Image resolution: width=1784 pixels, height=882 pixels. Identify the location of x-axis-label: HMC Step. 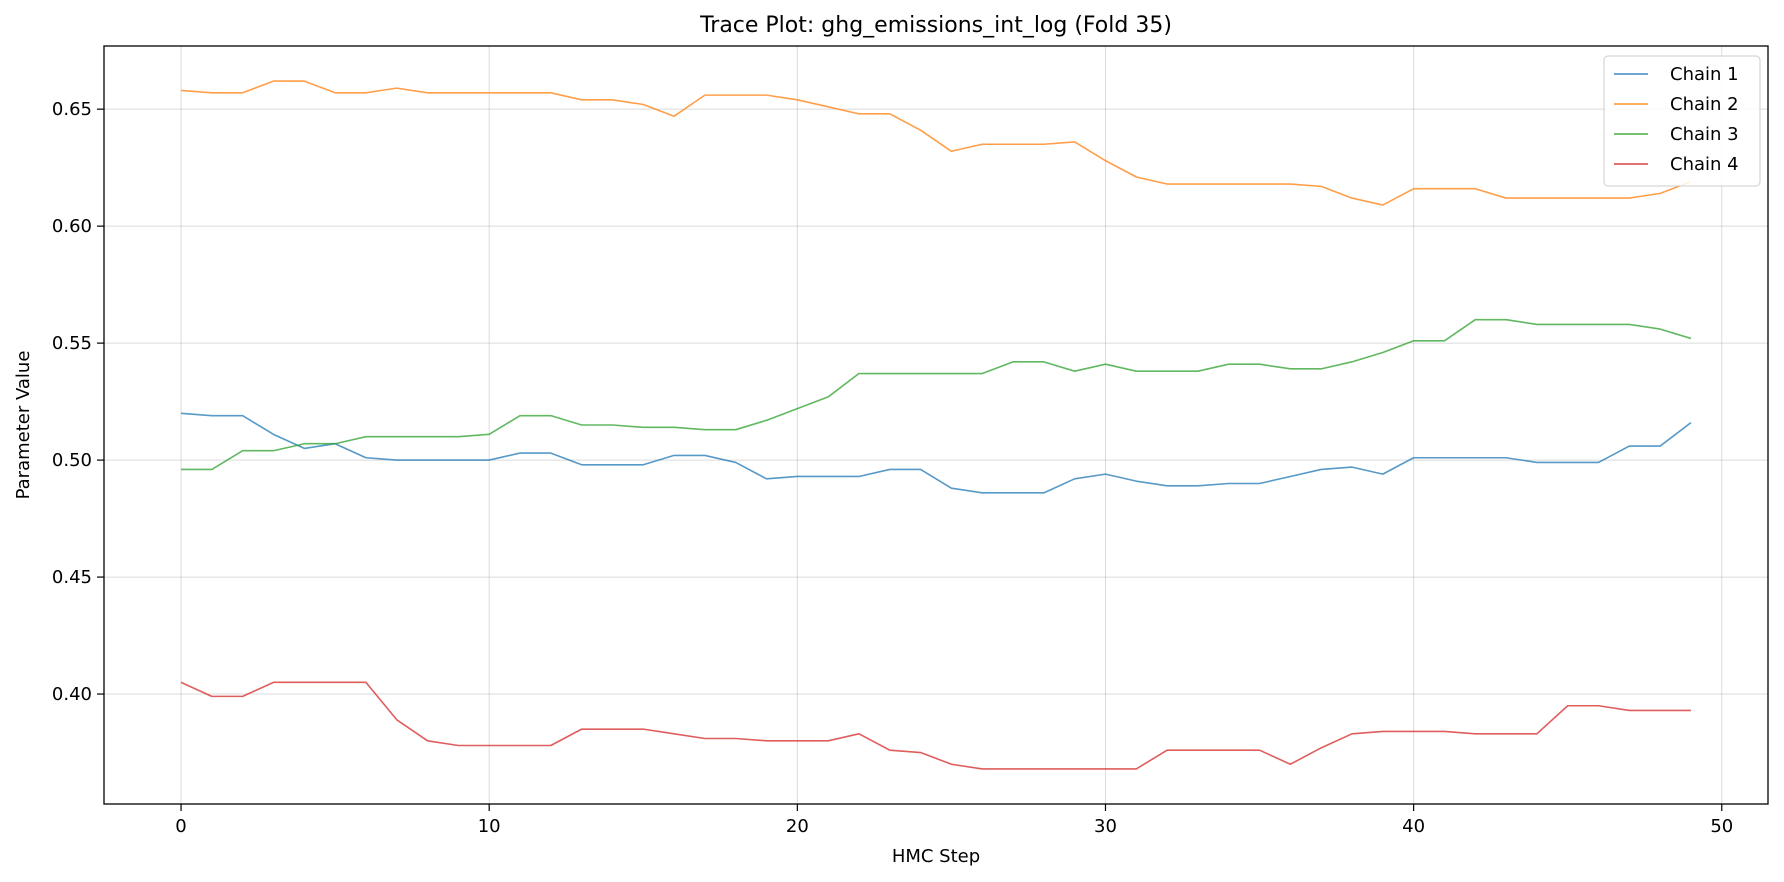
(936, 856).